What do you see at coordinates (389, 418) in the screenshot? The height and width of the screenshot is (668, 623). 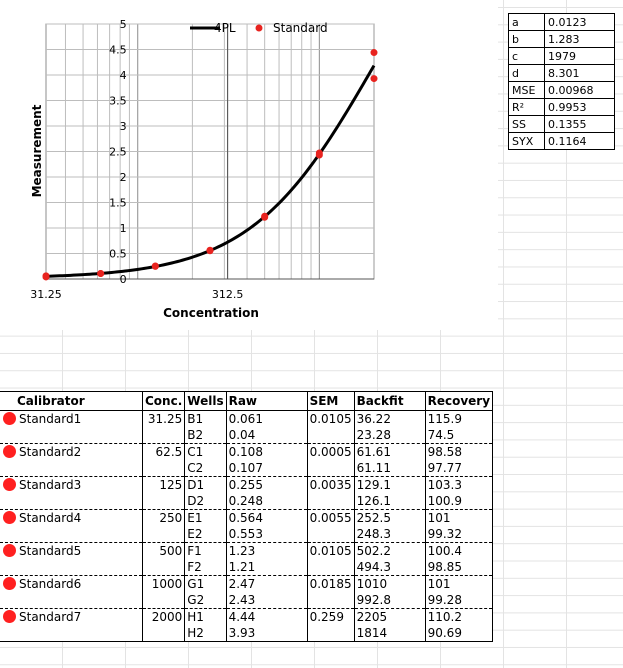 I see `backfit-cell: 36.22` at bounding box center [389, 418].